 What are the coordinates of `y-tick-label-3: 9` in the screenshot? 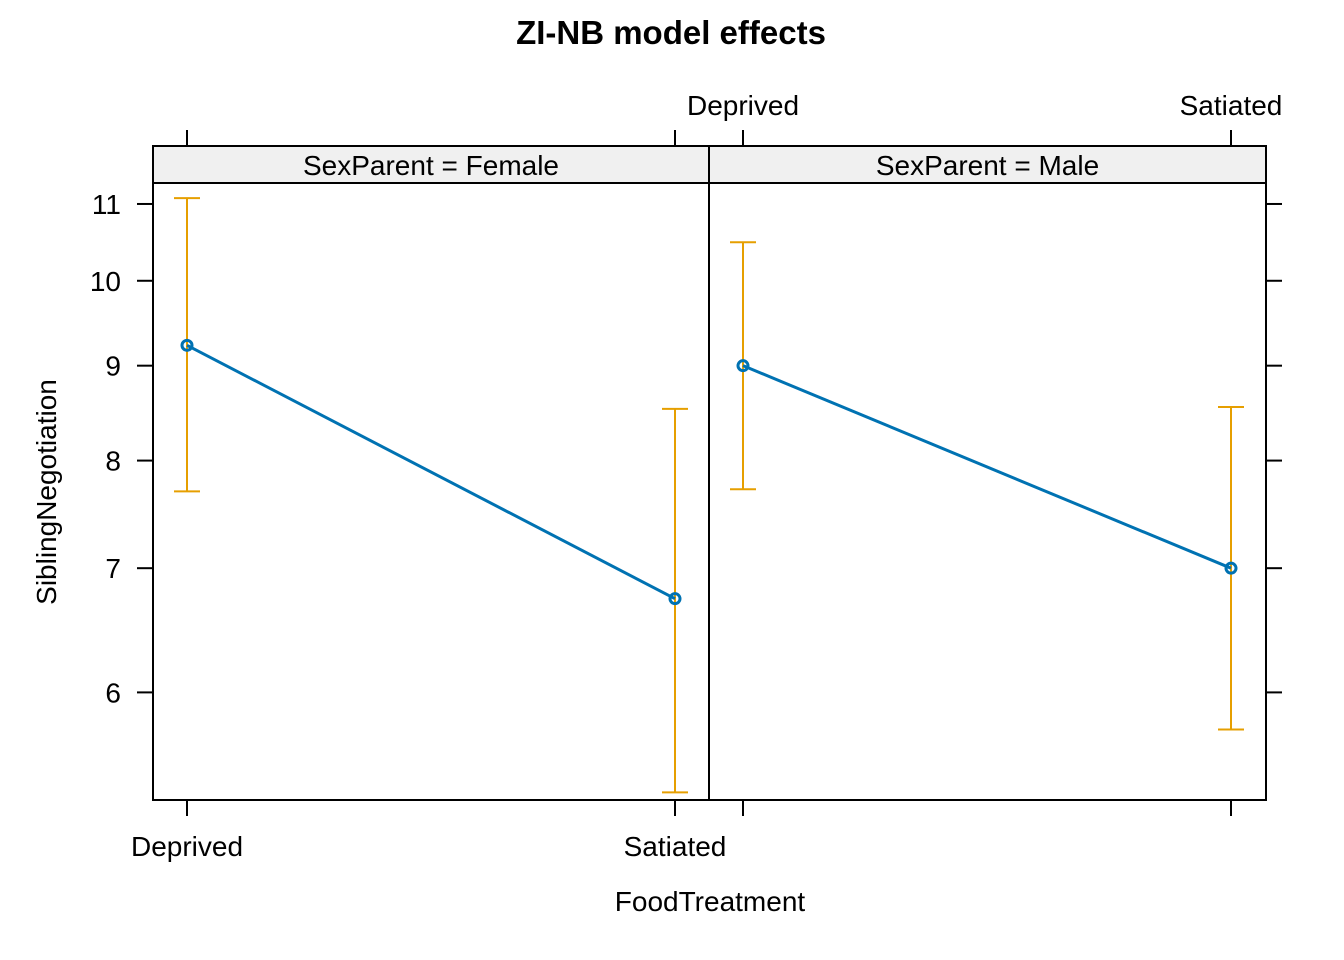 It's located at (113, 366).